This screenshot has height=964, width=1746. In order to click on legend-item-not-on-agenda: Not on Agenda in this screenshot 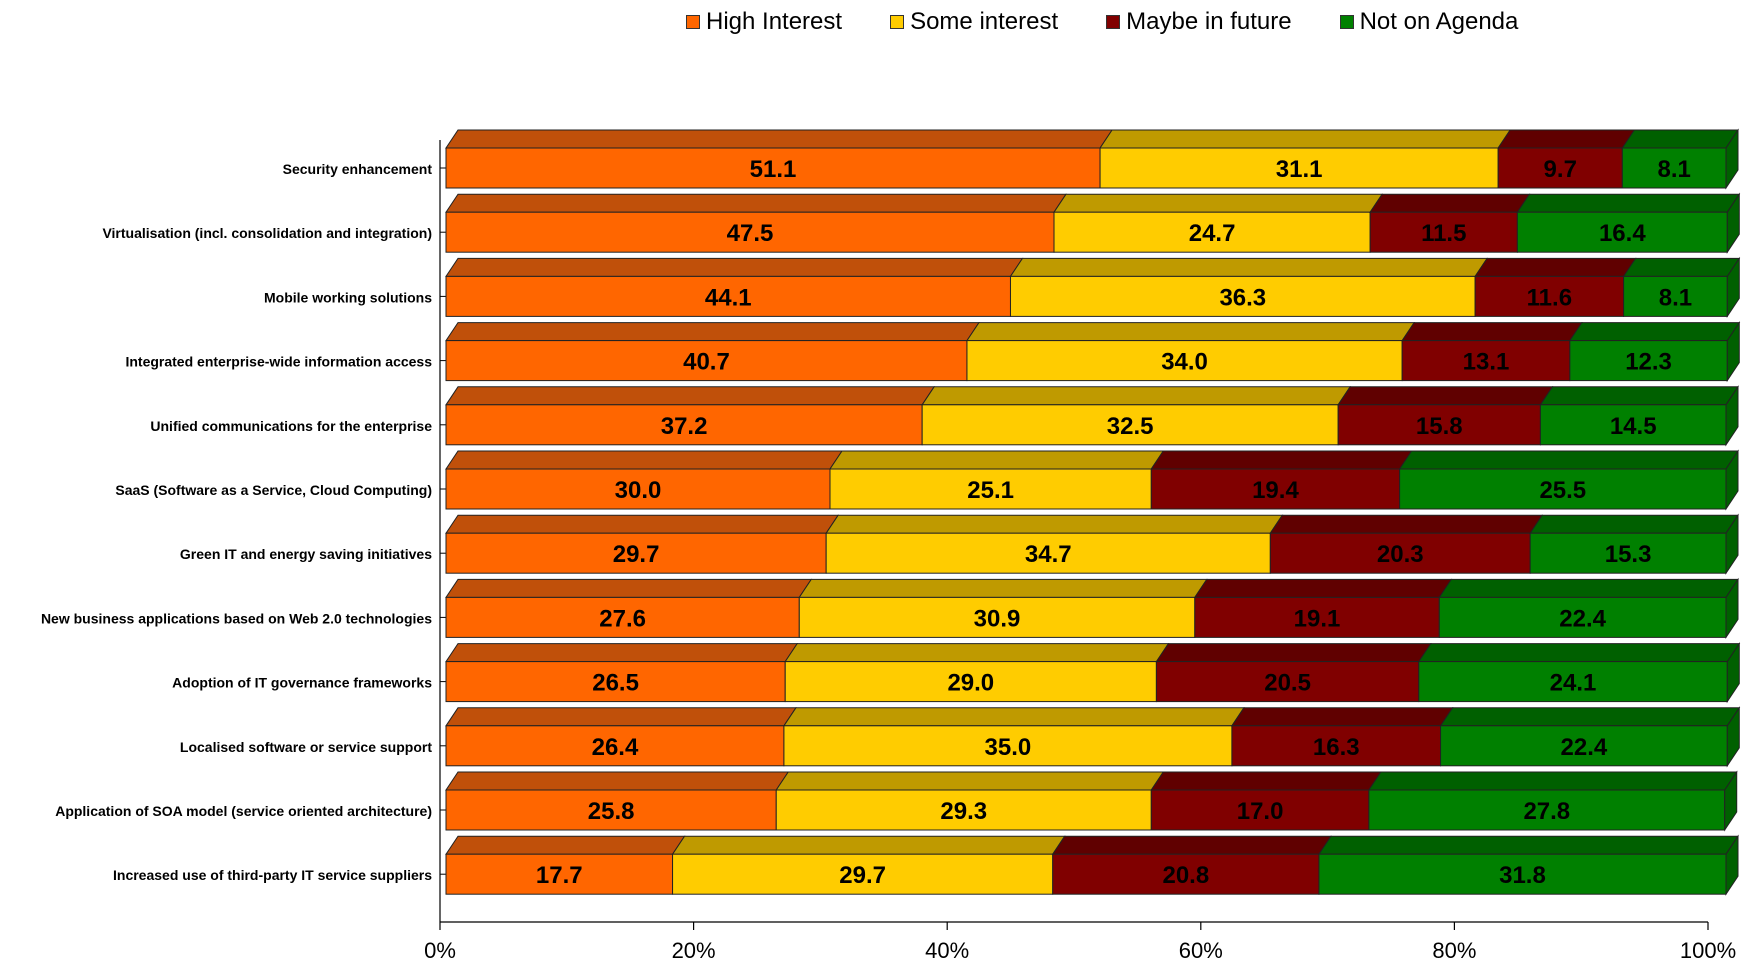, I will do `click(1429, 22)`.